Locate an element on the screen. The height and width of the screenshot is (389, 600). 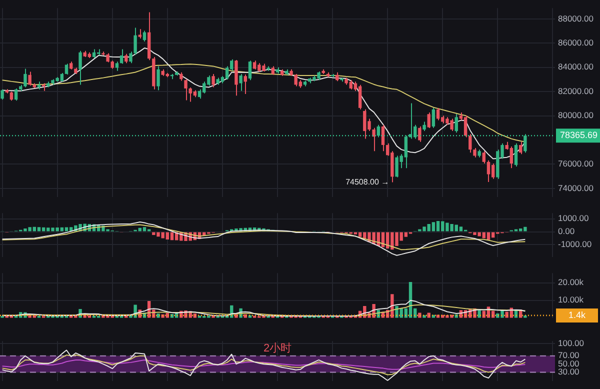
y-tick-label: 10.00k is located at coordinates (571, 299).